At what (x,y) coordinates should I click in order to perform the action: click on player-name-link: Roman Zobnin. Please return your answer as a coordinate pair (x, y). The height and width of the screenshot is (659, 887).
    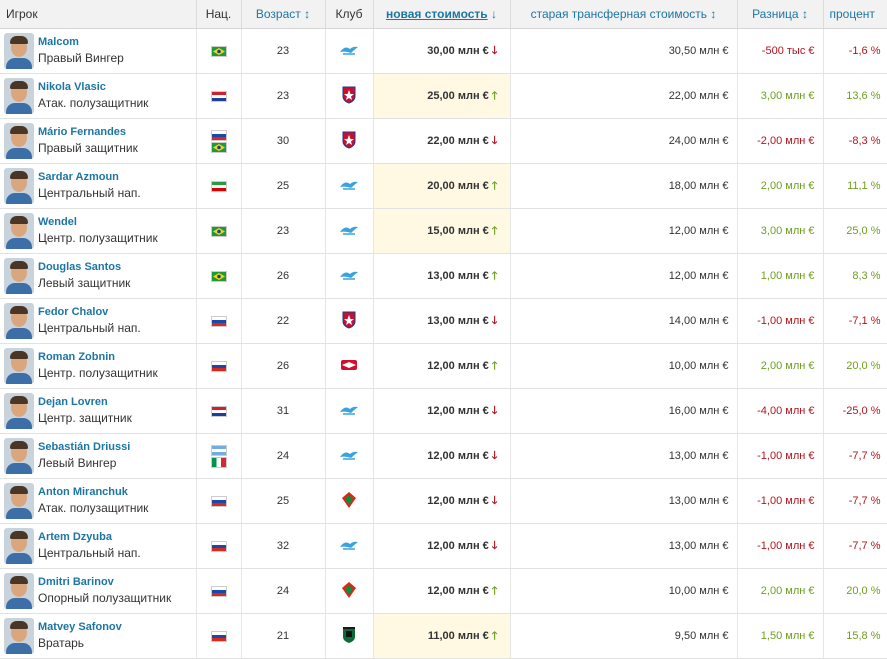
    Looking at the image, I should click on (76, 357).